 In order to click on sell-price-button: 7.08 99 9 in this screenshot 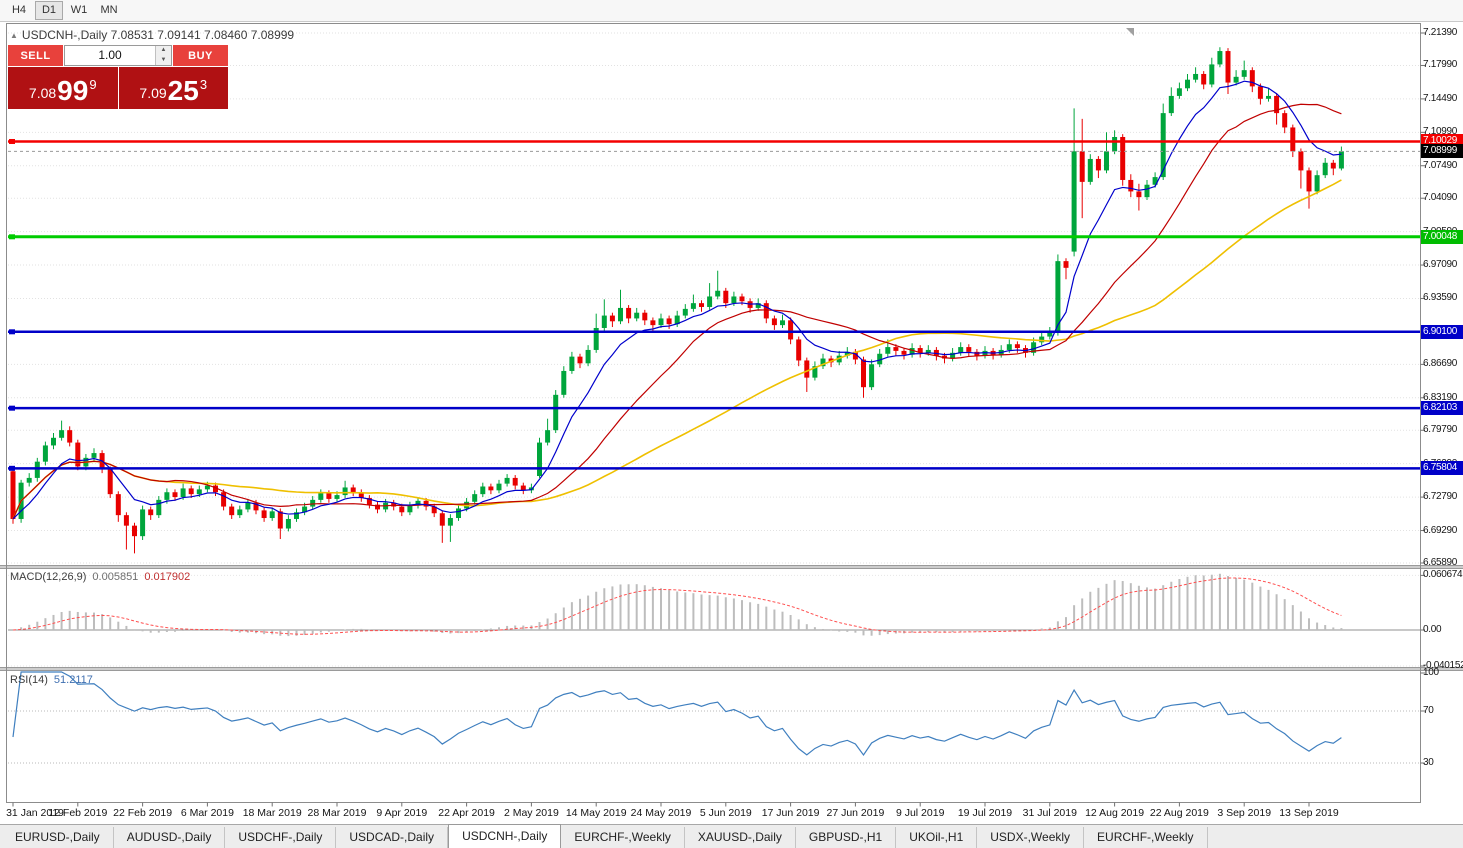, I will do `click(63, 88)`.